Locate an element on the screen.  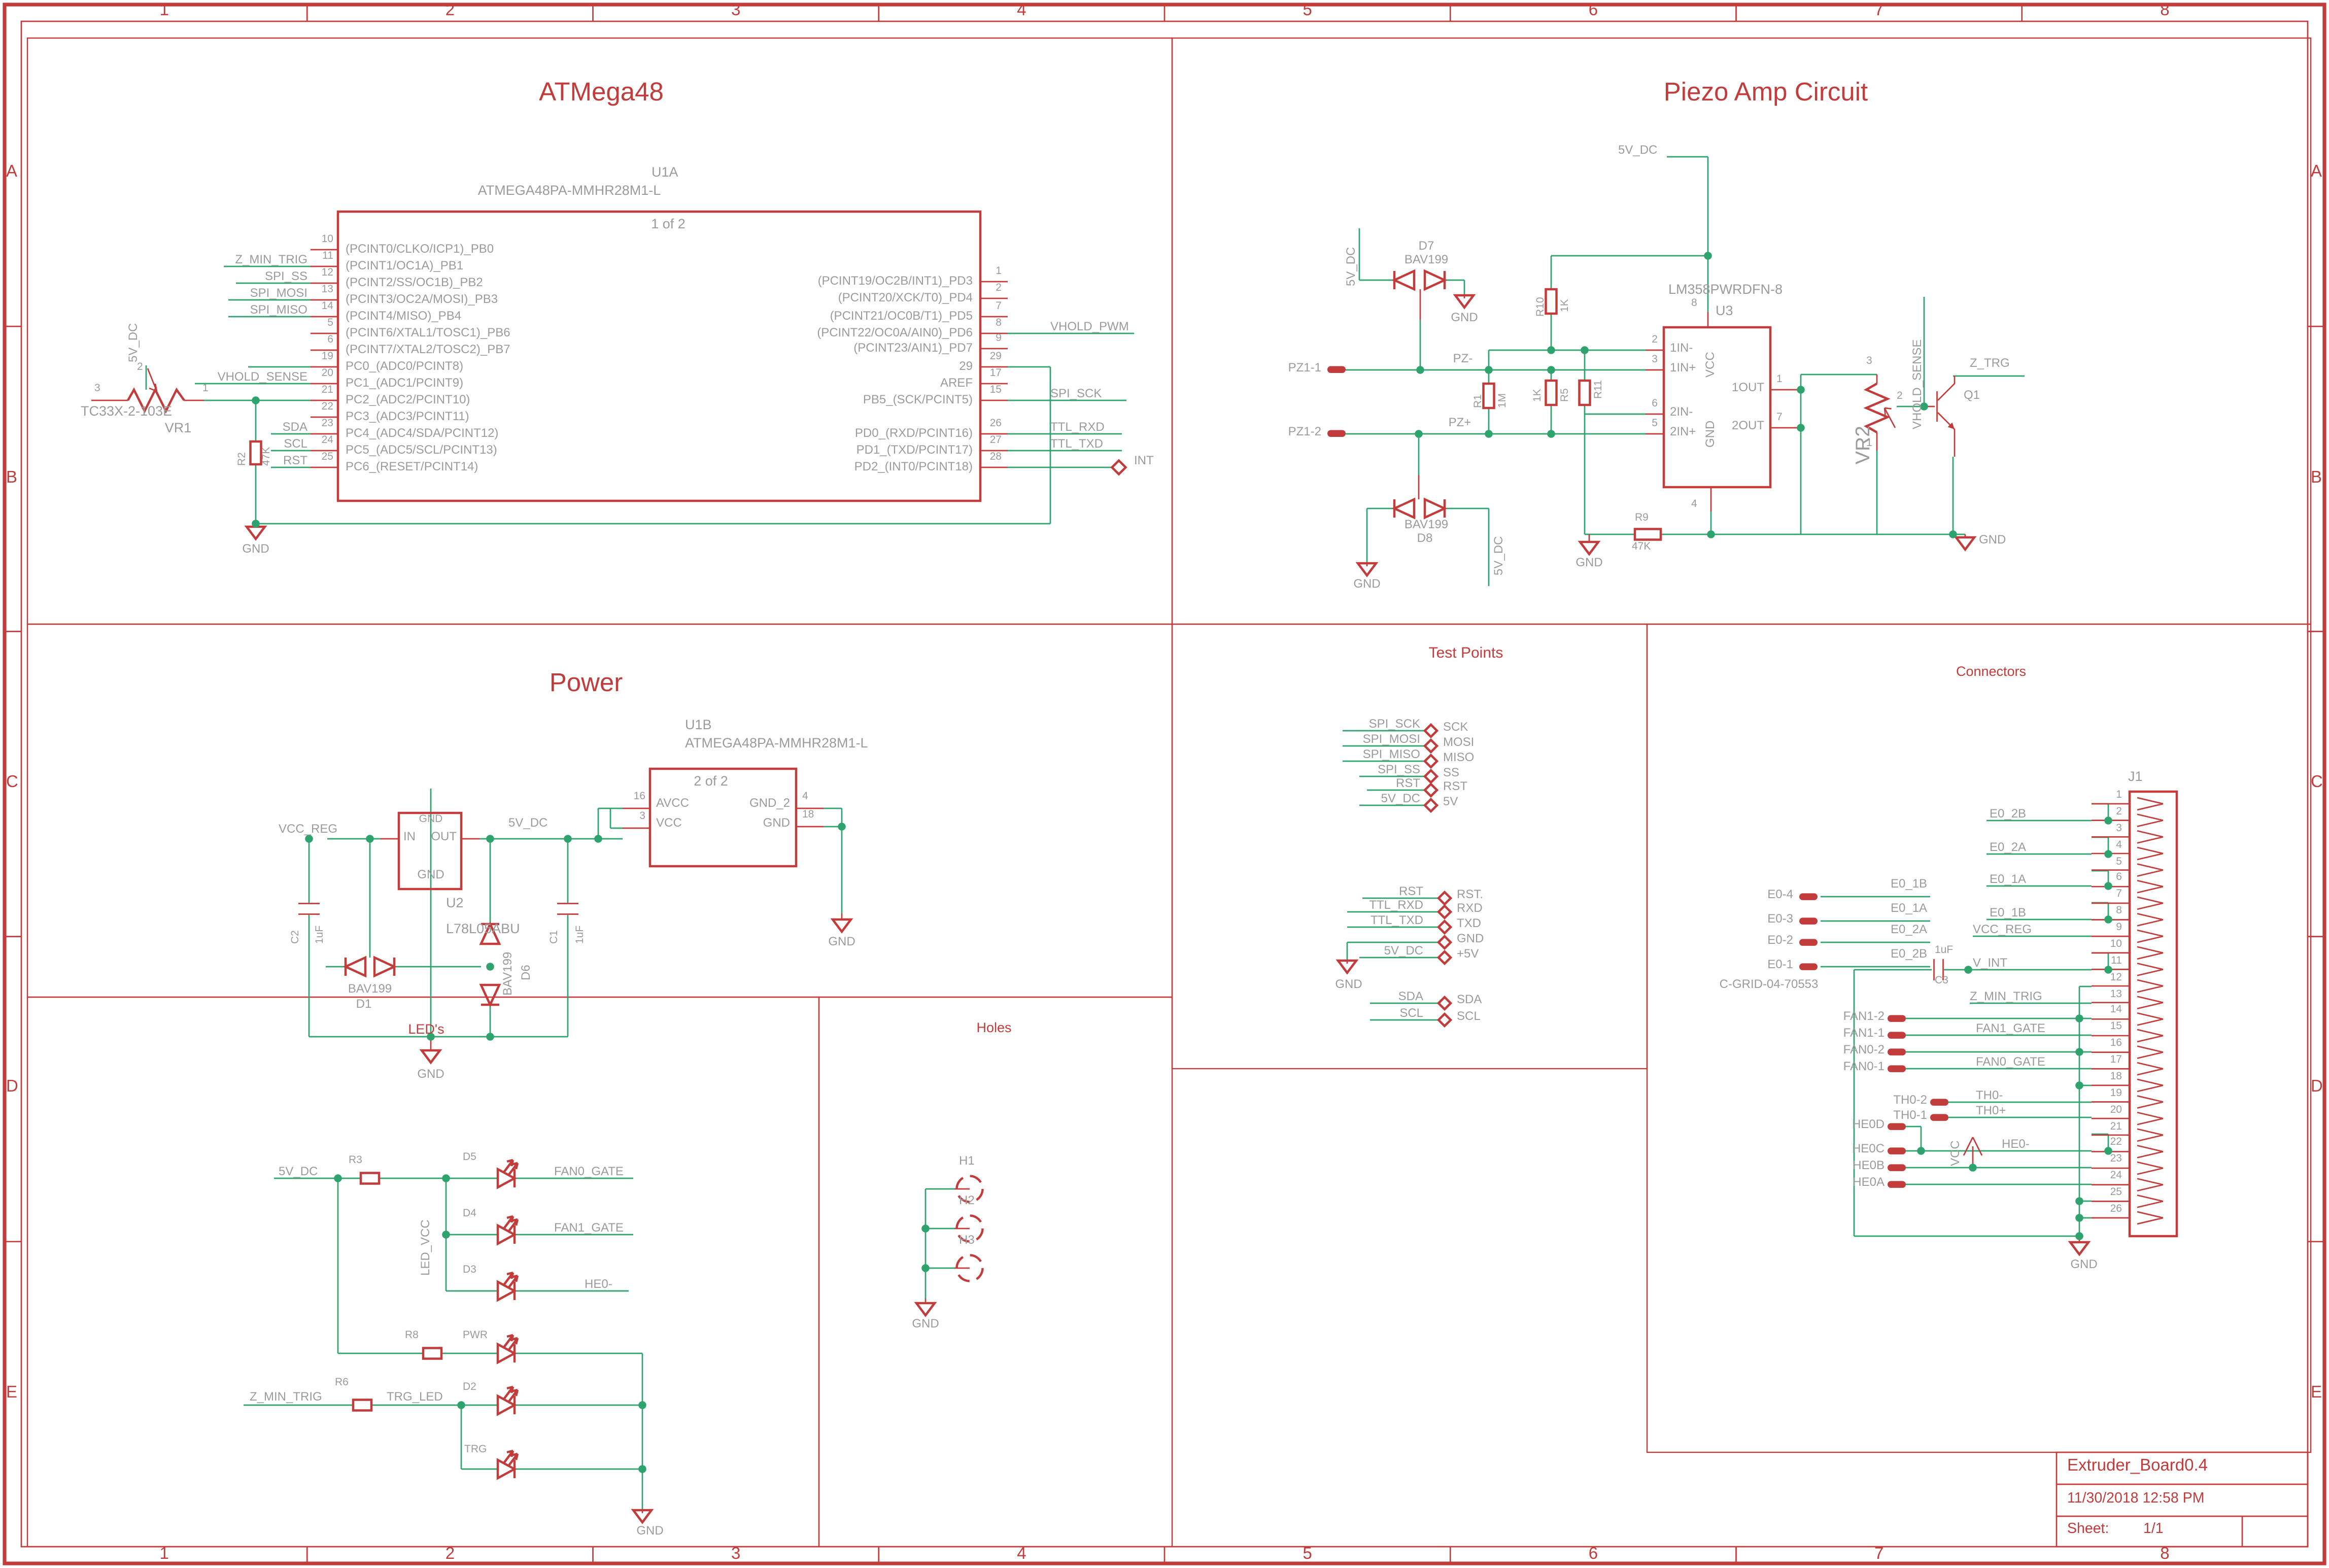
j1-pin-num: 20 is located at coordinates (2116, 1110).